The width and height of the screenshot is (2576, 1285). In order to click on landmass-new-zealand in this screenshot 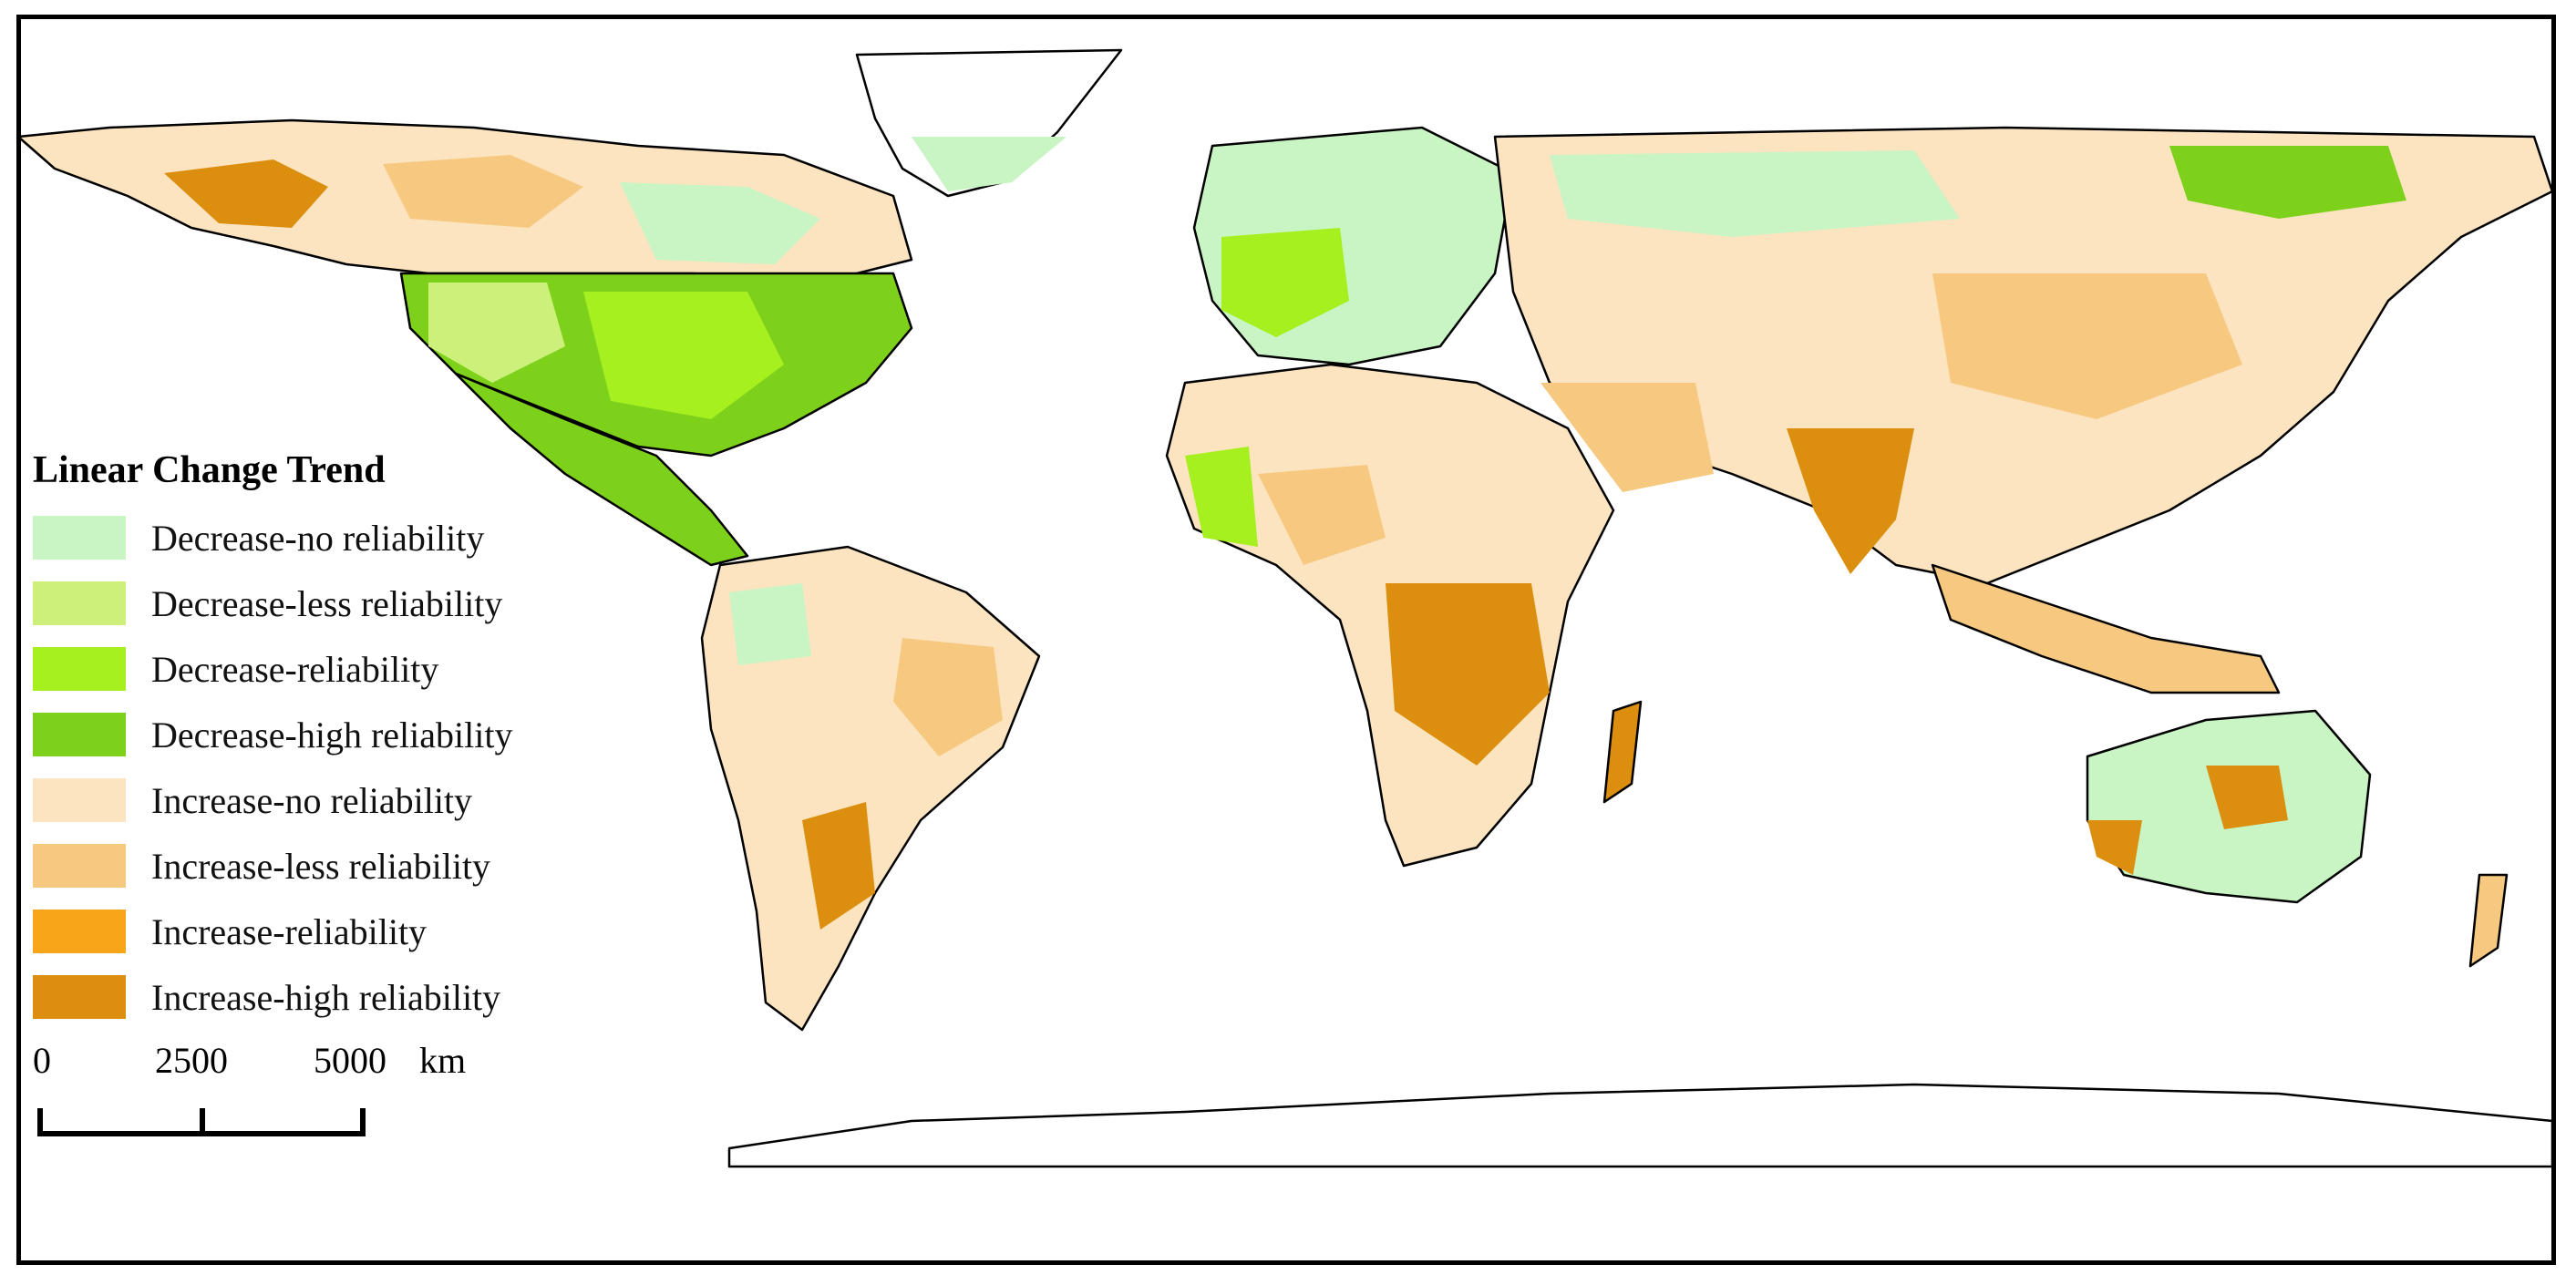, I will do `click(2488, 921)`.